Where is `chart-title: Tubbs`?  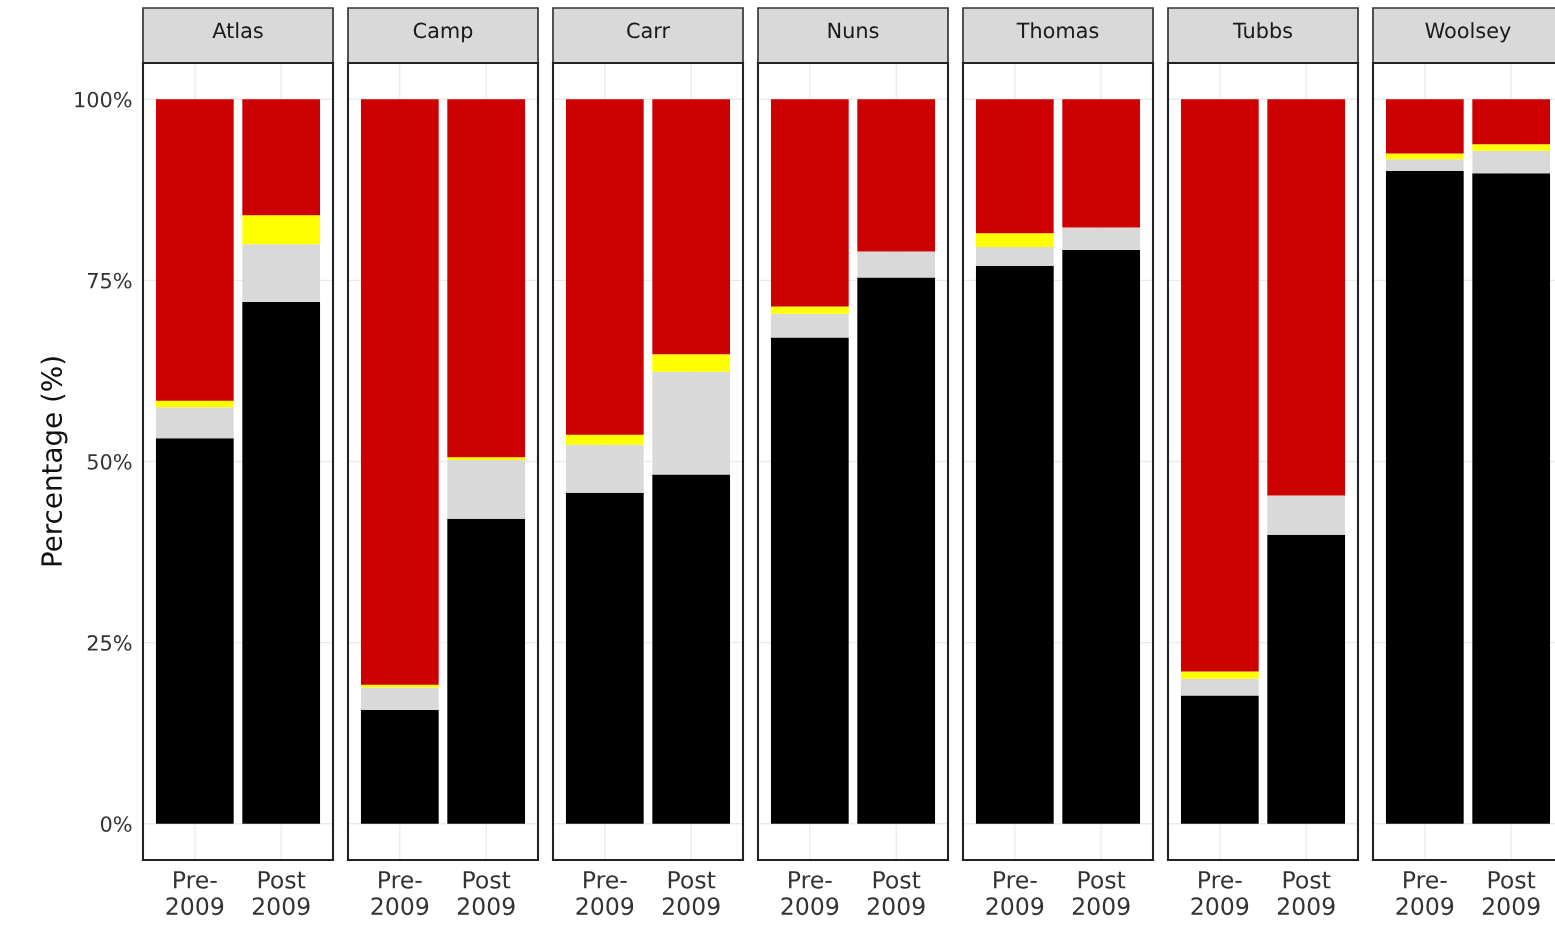 chart-title: Tubbs is located at coordinates (1262, 30).